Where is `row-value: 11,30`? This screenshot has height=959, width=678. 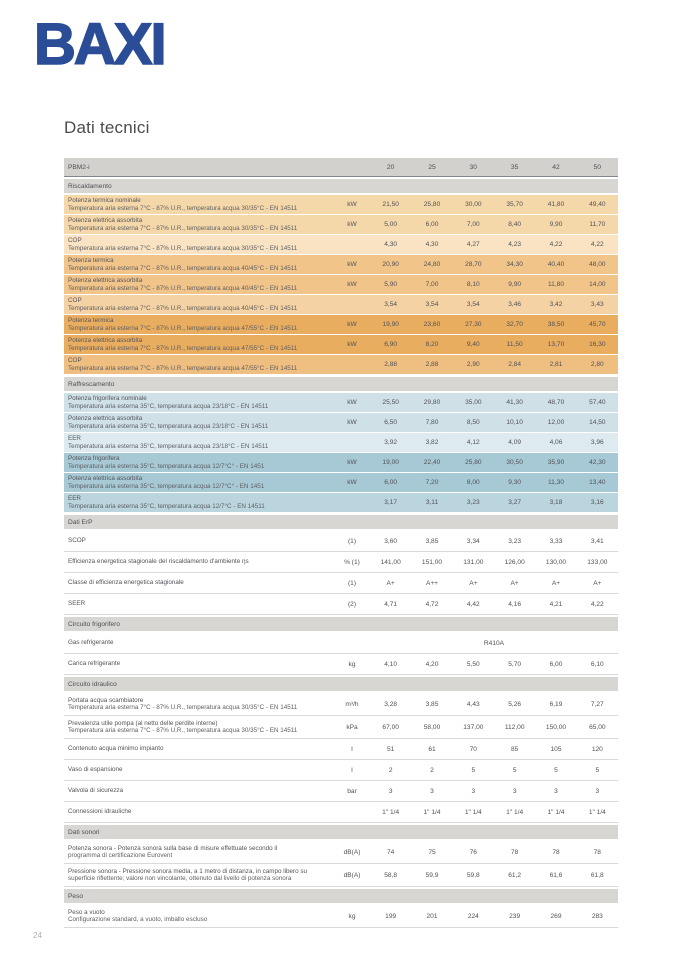
row-value: 11,30 is located at coordinates (555, 482).